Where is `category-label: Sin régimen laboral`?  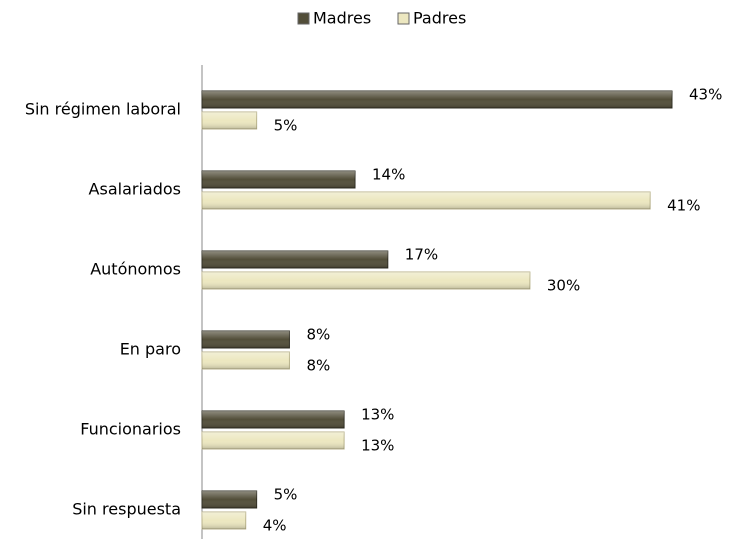
category-label: Sin régimen laboral is located at coordinates (103, 109).